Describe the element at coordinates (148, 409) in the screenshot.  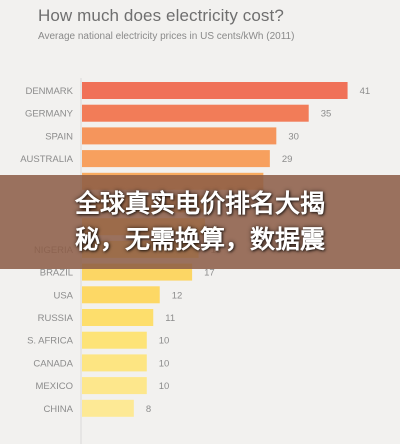
I see `value-label: 8` at that location.